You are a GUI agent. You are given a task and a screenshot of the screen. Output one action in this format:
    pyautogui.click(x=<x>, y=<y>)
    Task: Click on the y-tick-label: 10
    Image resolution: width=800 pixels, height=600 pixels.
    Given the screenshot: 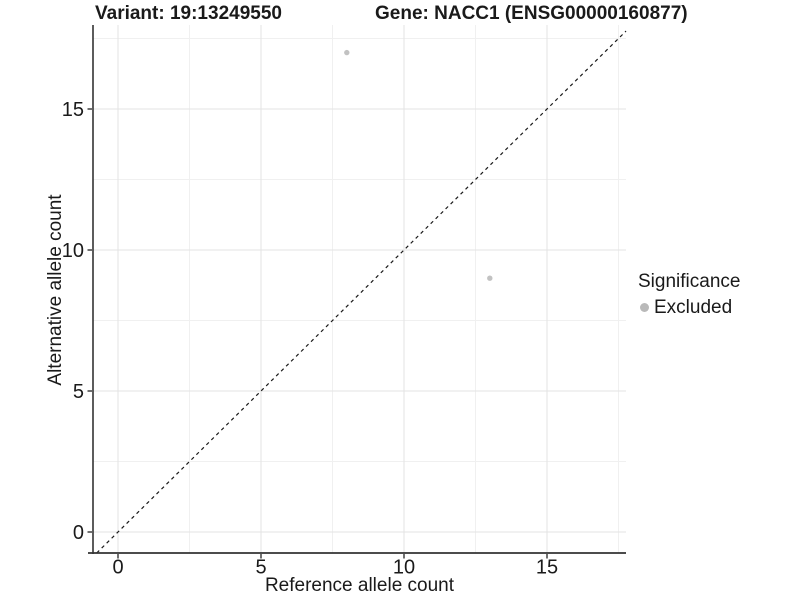 What is the action you would take?
    pyautogui.click(x=73, y=251)
    